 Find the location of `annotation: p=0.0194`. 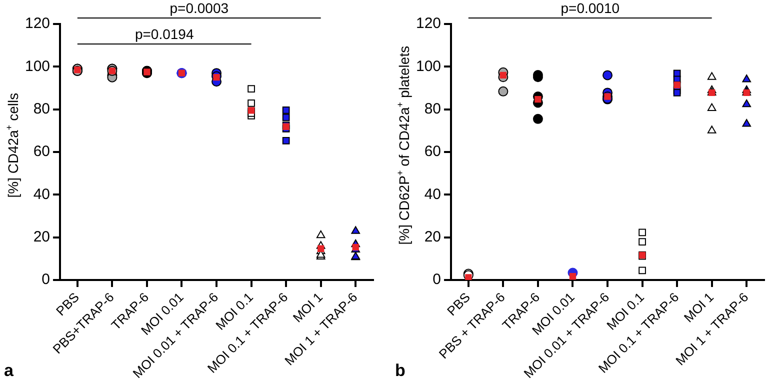

annotation: p=0.0194 is located at coordinates (164, 34).